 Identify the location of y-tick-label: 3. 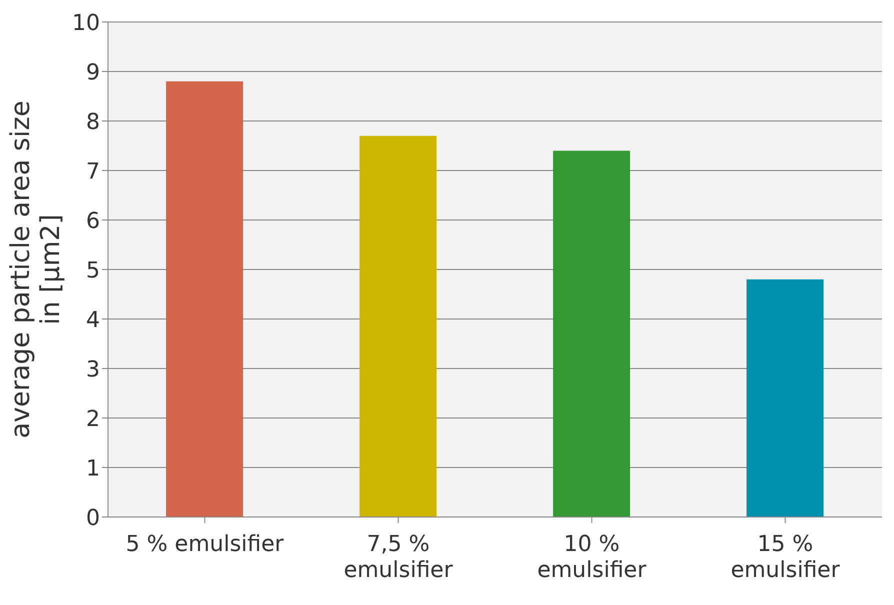
(93, 369).